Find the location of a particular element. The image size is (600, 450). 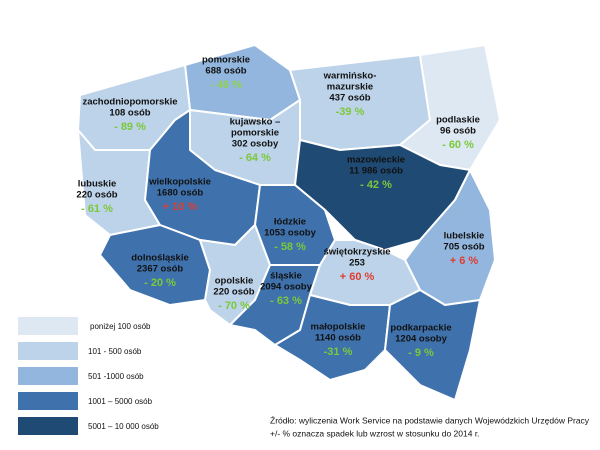

region-name: lubelskie is located at coordinates (464, 236).